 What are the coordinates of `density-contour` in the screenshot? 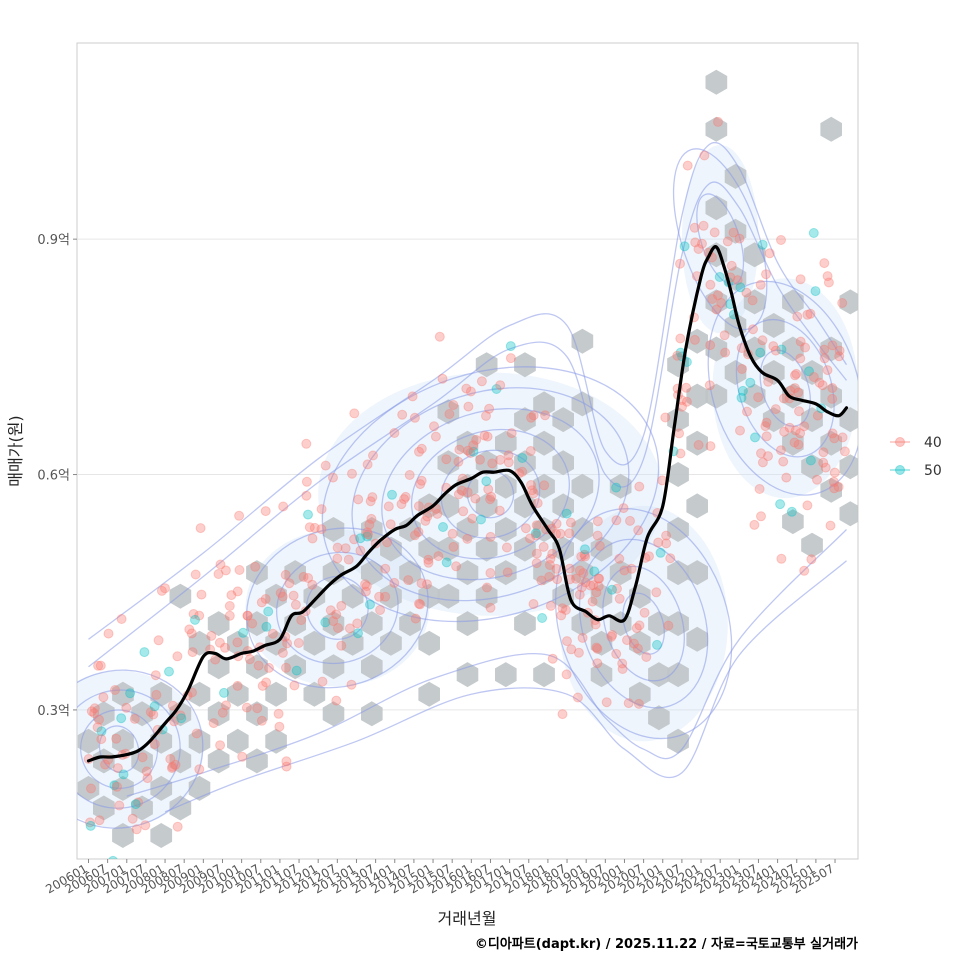 It's located at (782, 388).